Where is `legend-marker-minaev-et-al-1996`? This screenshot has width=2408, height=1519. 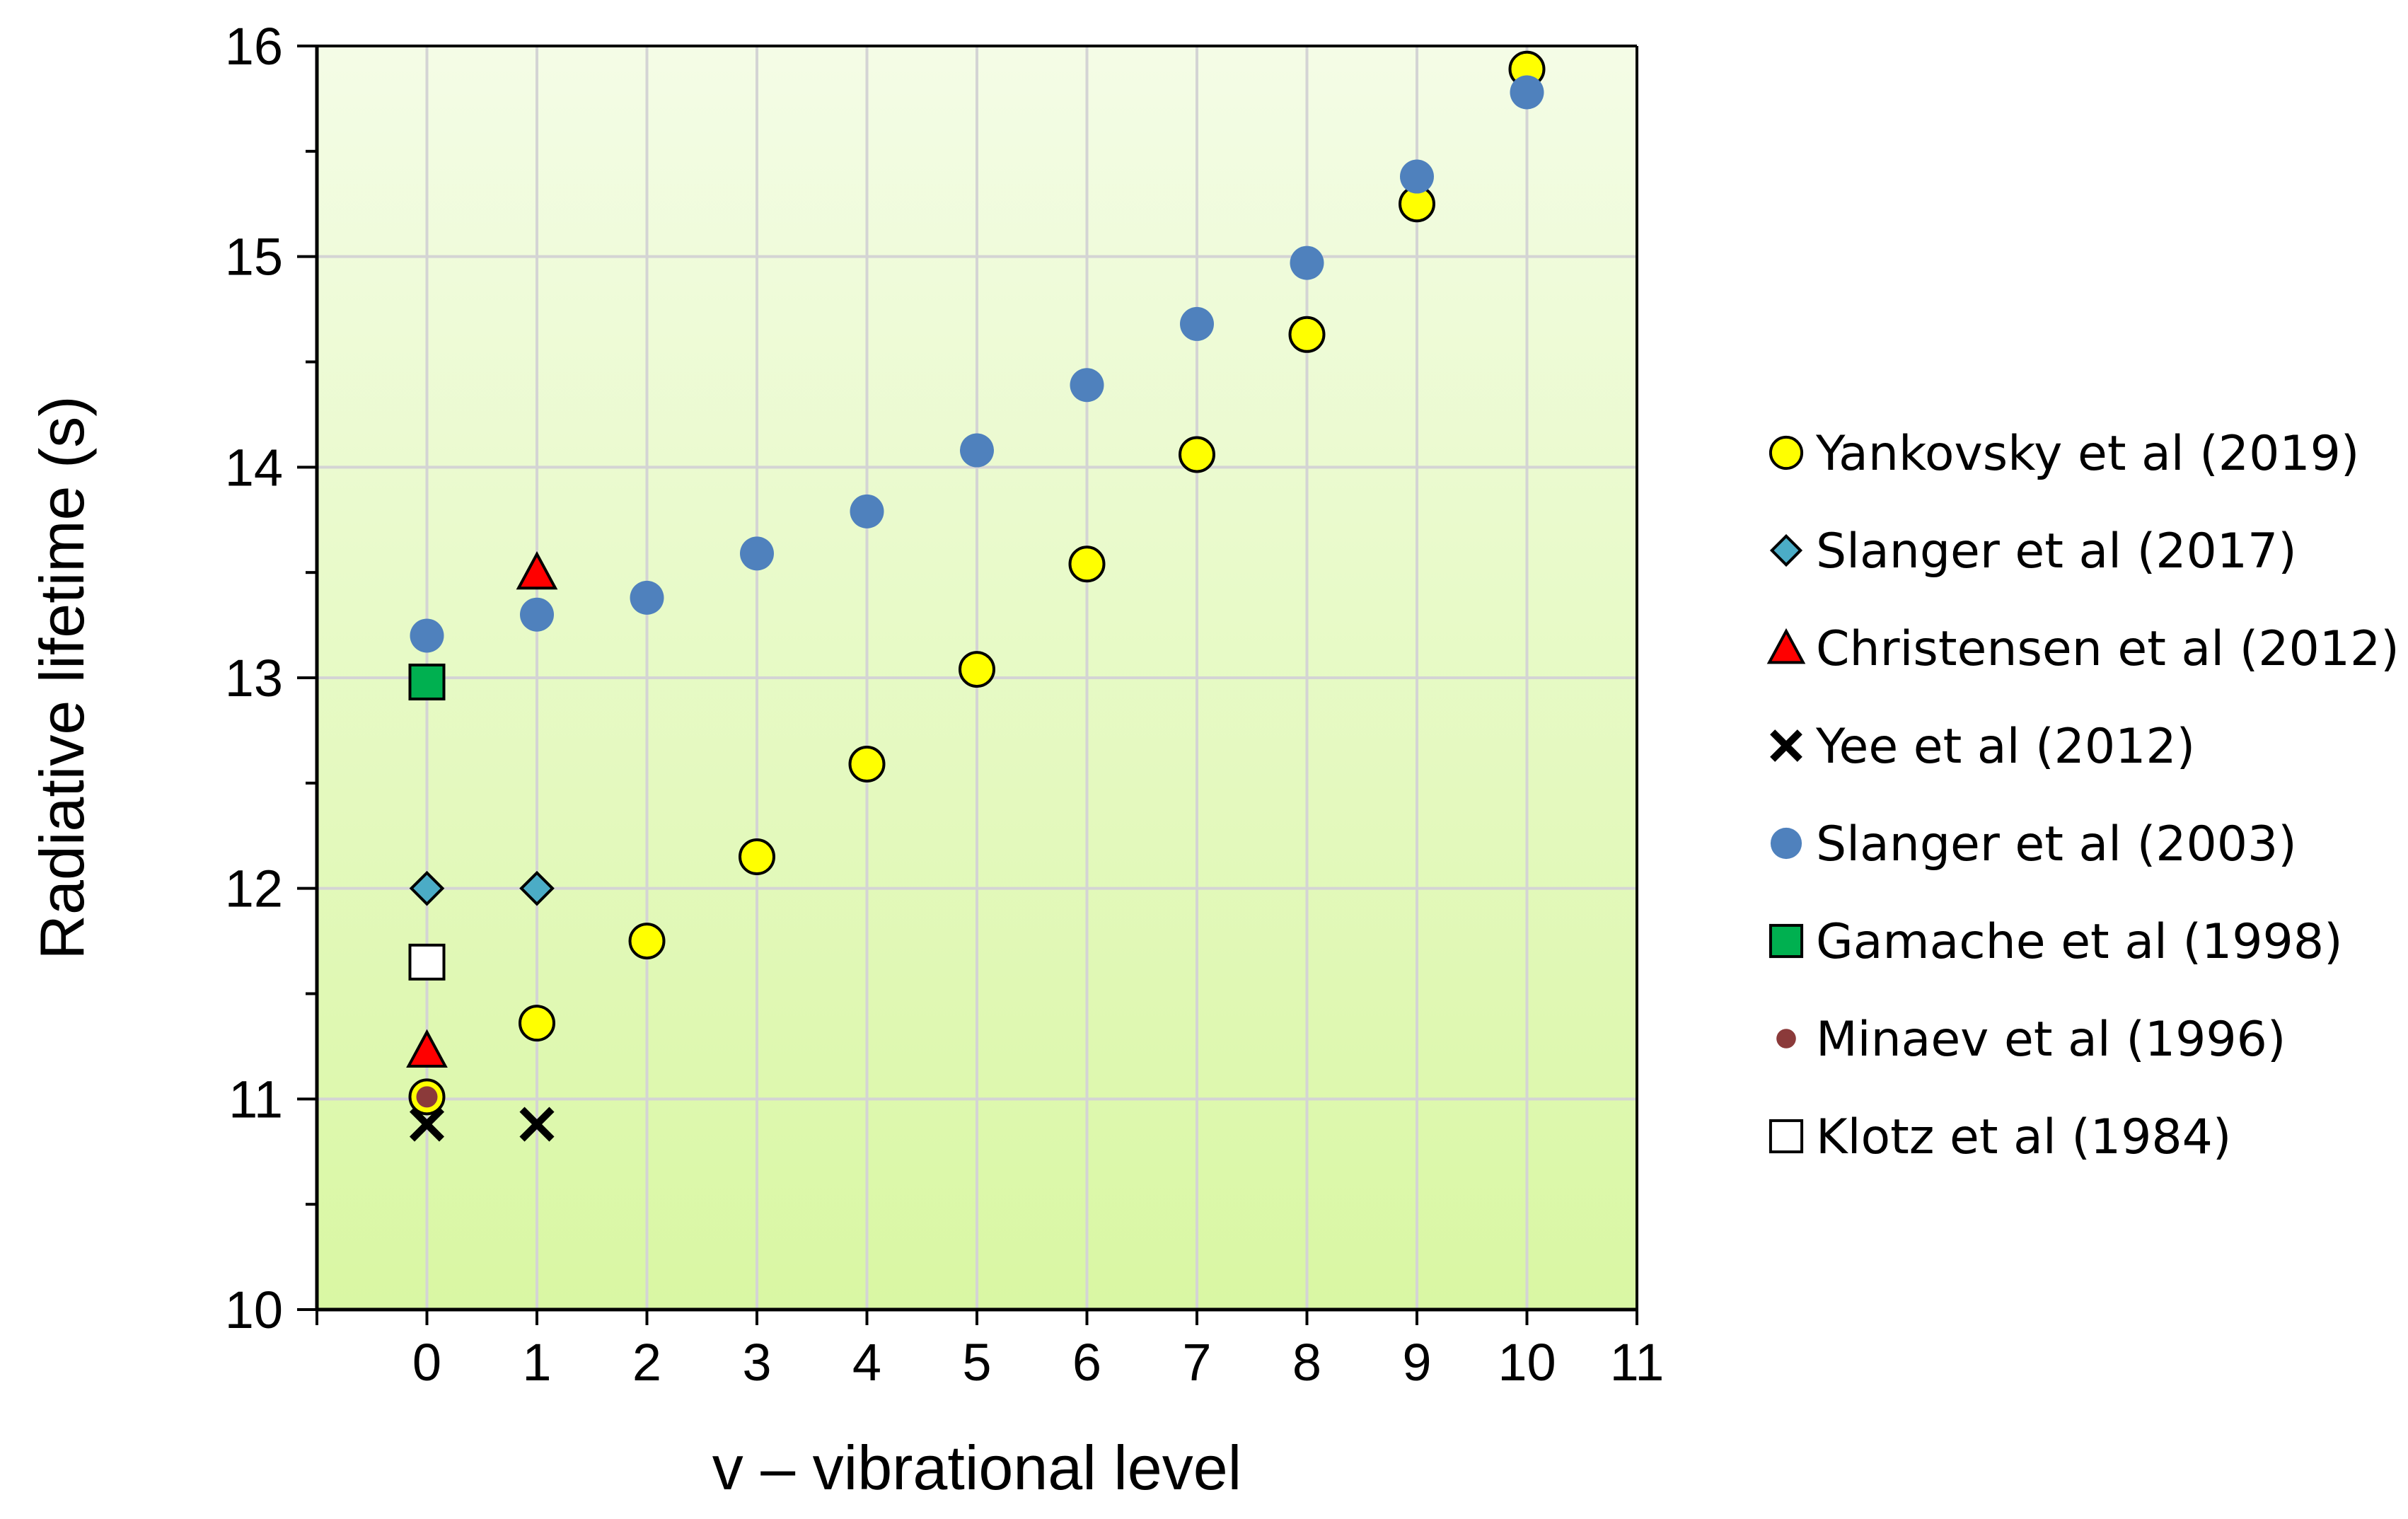 legend-marker-minaev-et-al-1996 is located at coordinates (1786, 1039).